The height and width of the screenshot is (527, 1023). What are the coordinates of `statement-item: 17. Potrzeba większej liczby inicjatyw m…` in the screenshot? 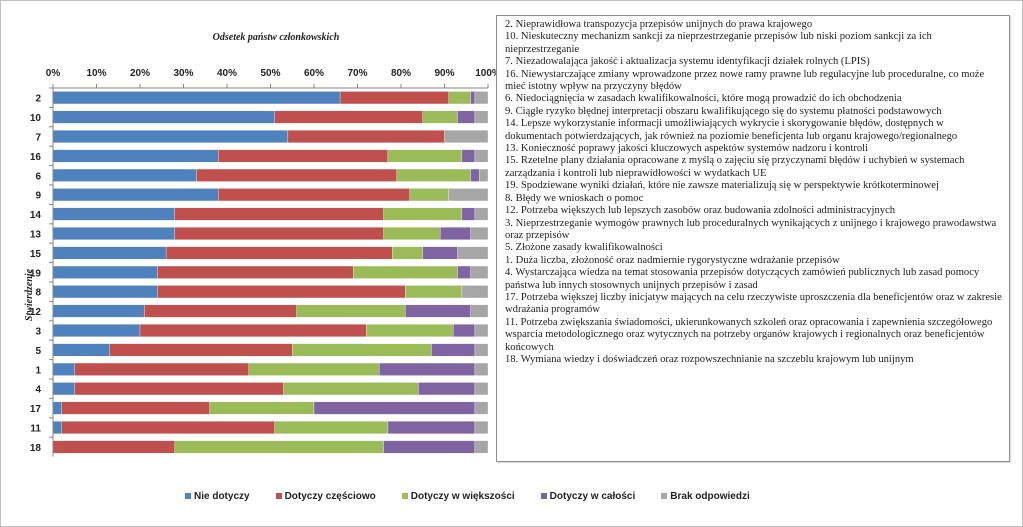 It's located at (753, 303).